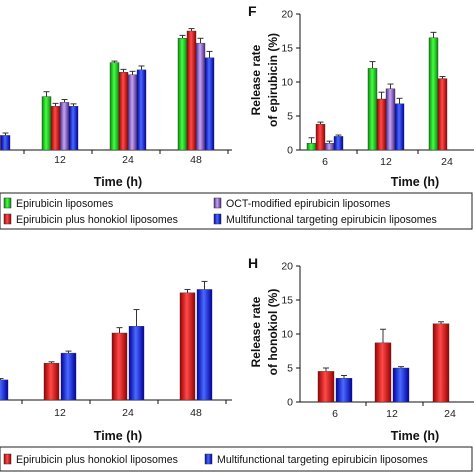 This screenshot has height=474, width=474. Describe the element at coordinates (200, 96) in the screenshot. I see `bar-oct-modified-epirubicin-liposomes-48h` at that location.